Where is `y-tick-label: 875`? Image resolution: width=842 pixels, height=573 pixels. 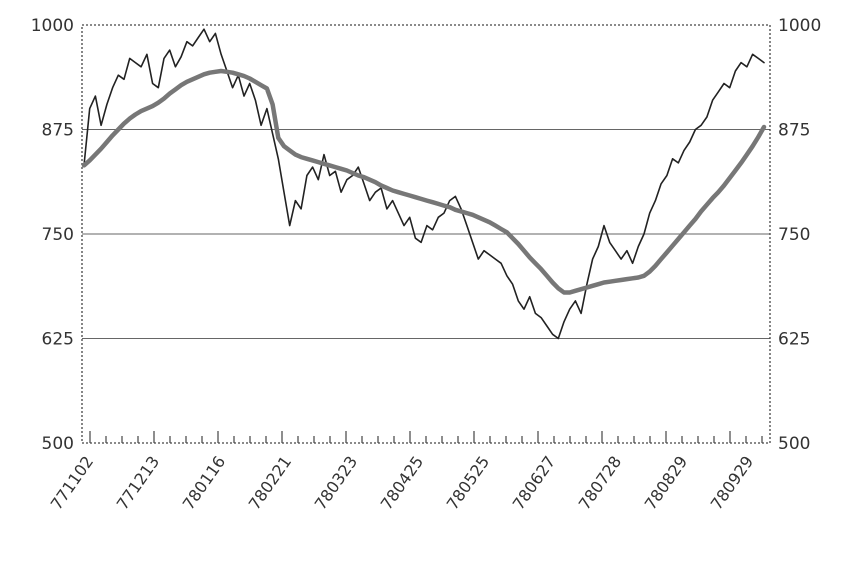
y-tick-label: 875 is located at coordinates (58, 131).